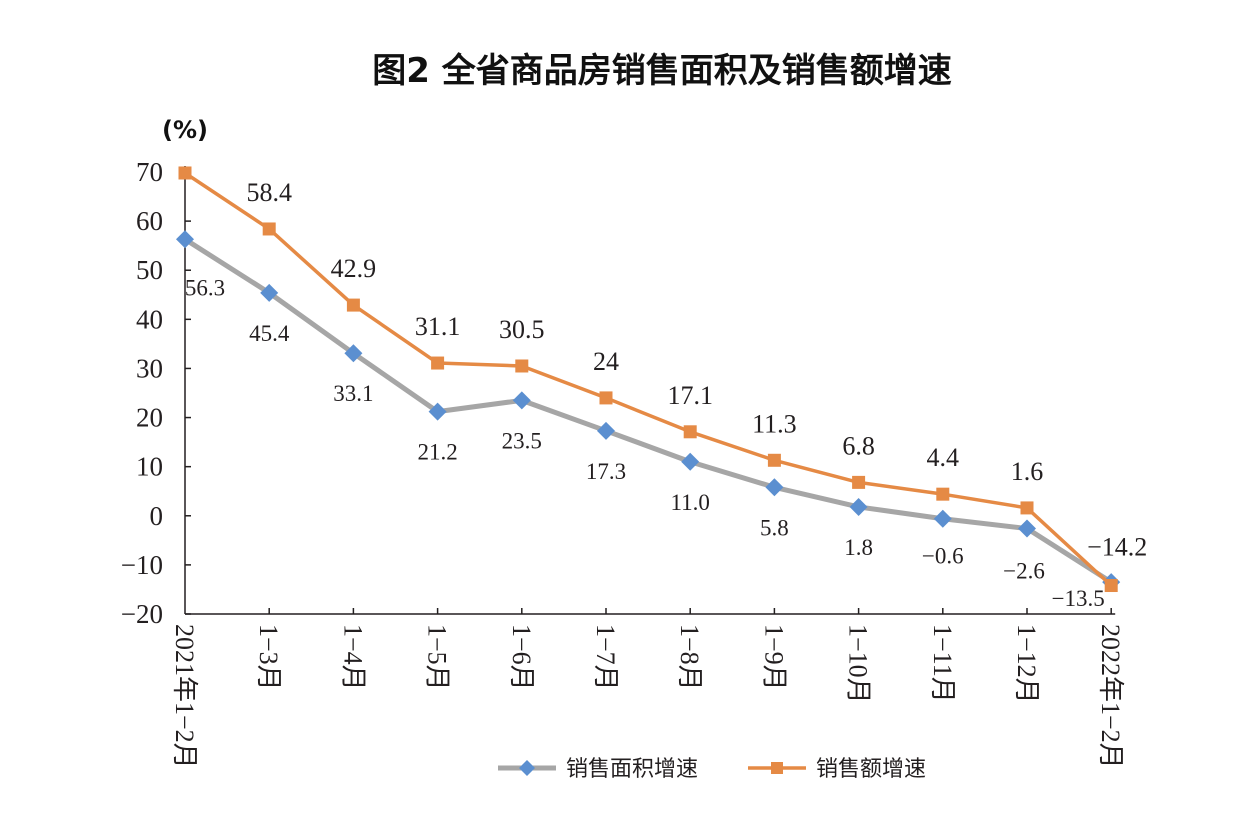 The height and width of the screenshot is (834, 1248). What do you see at coordinates (437, 452) in the screenshot?
I see `data-label: 21.2` at bounding box center [437, 452].